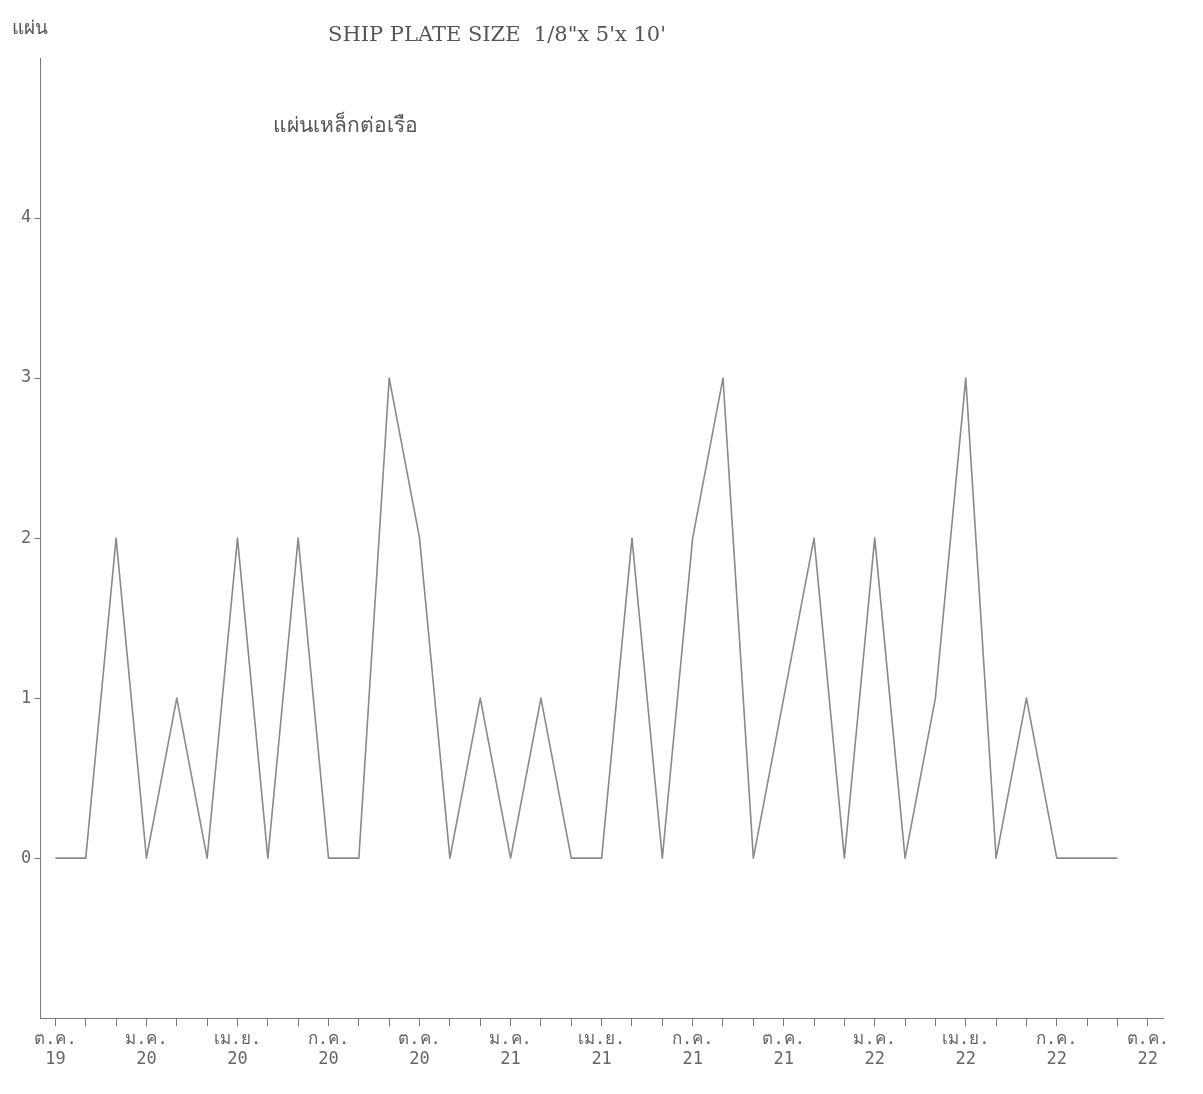 This screenshot has width=1203, height=1094. Describe the element at coordinates (1057, 1048) in the screenshot. I see `x-tick-label: ก.ค. 22` at that location.